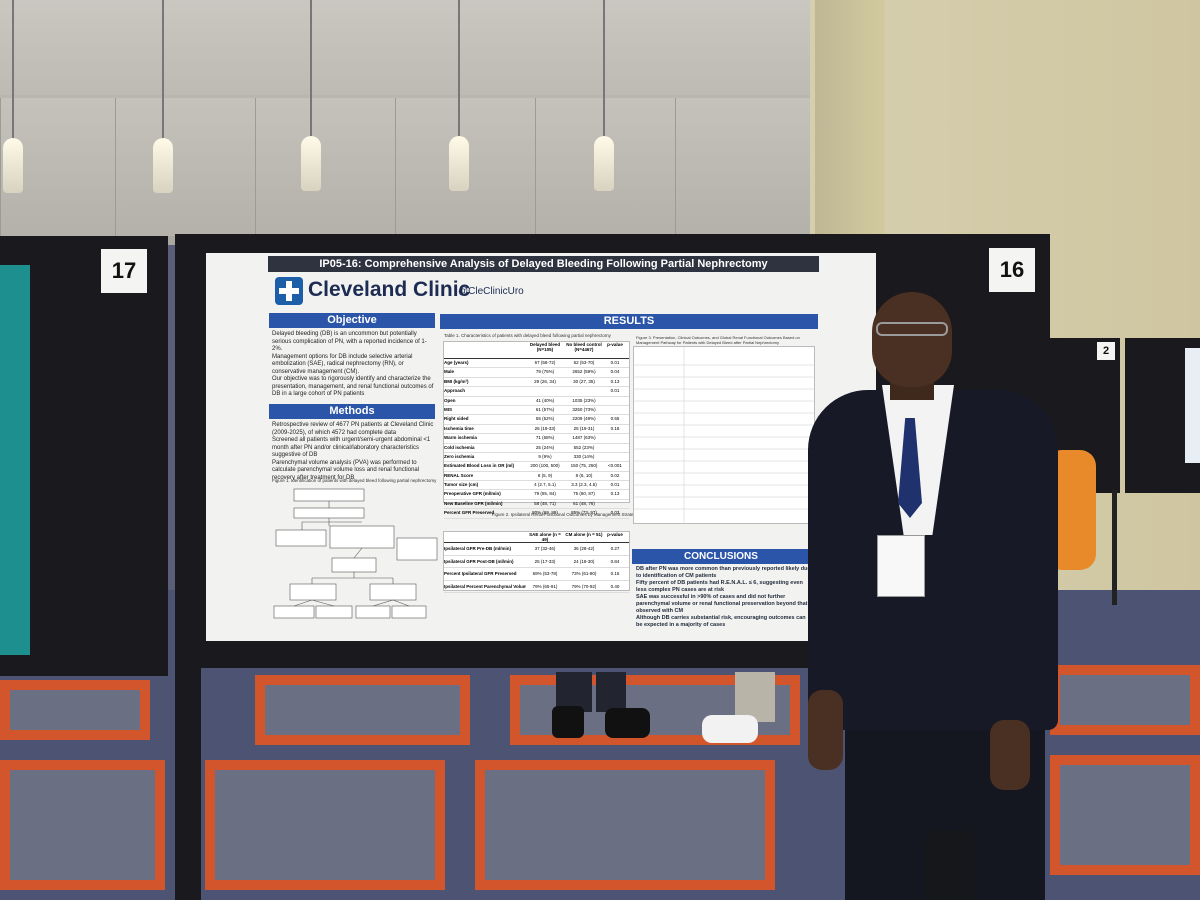 The height and width of the screenshot is (900, 1200). What do you see at coordinates (584, 561) in the screenshot?
I see `table-cell: 24 (18-30)` at bounding box center [584, 561].